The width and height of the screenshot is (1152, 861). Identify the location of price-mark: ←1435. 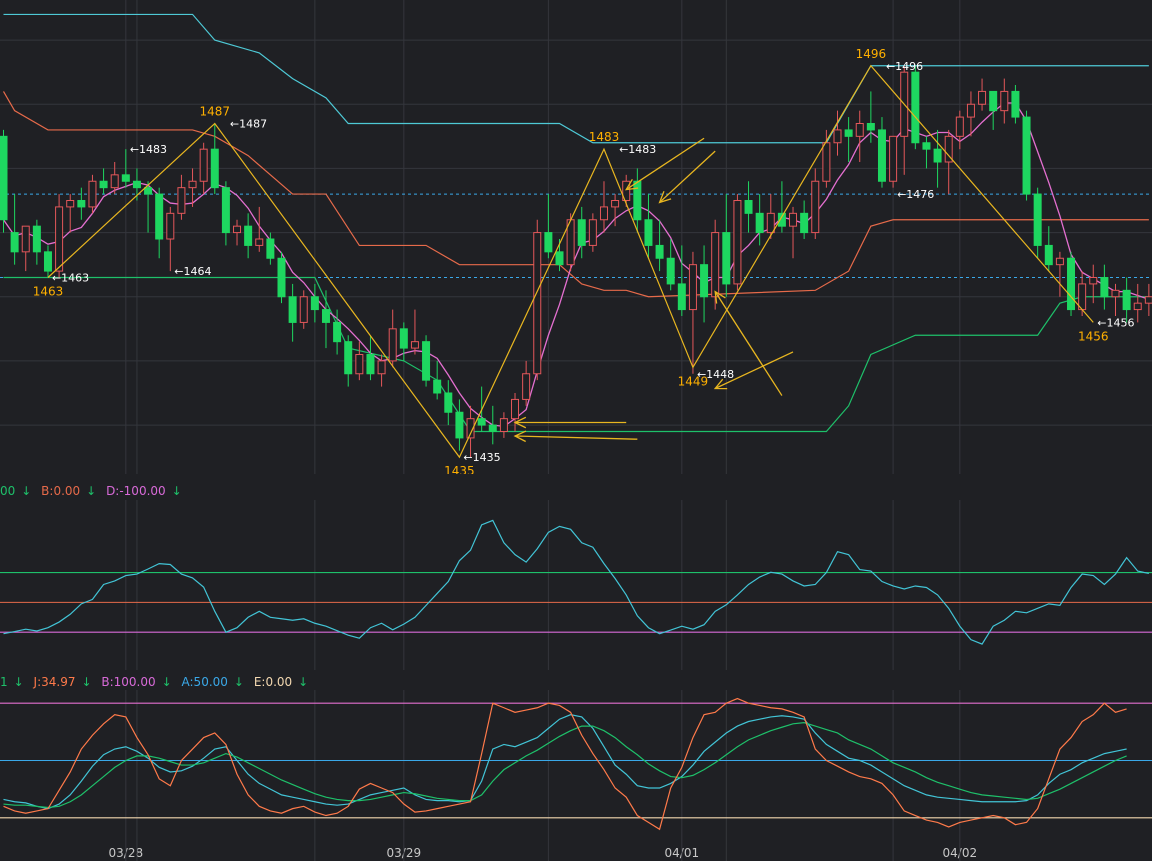
(481, 457).